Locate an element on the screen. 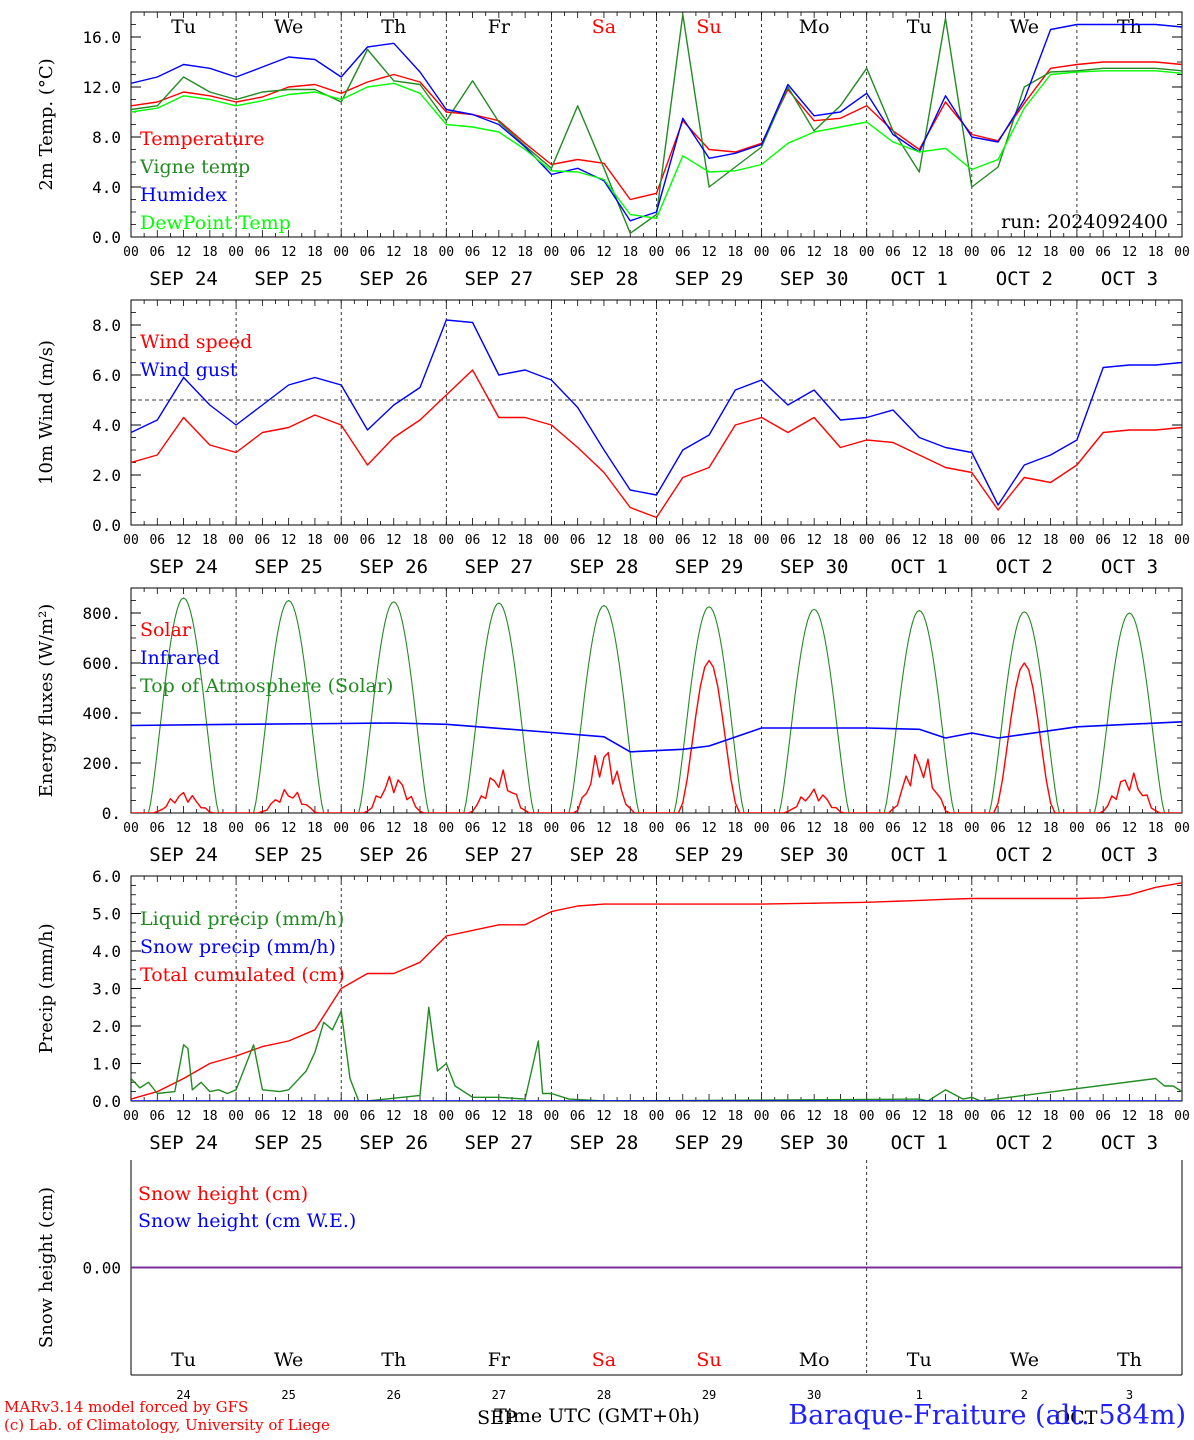 Image resolution: width=1194 pixels, height=1440 pixels. day-number-label: 25 is located at coordinates (288, 1395).